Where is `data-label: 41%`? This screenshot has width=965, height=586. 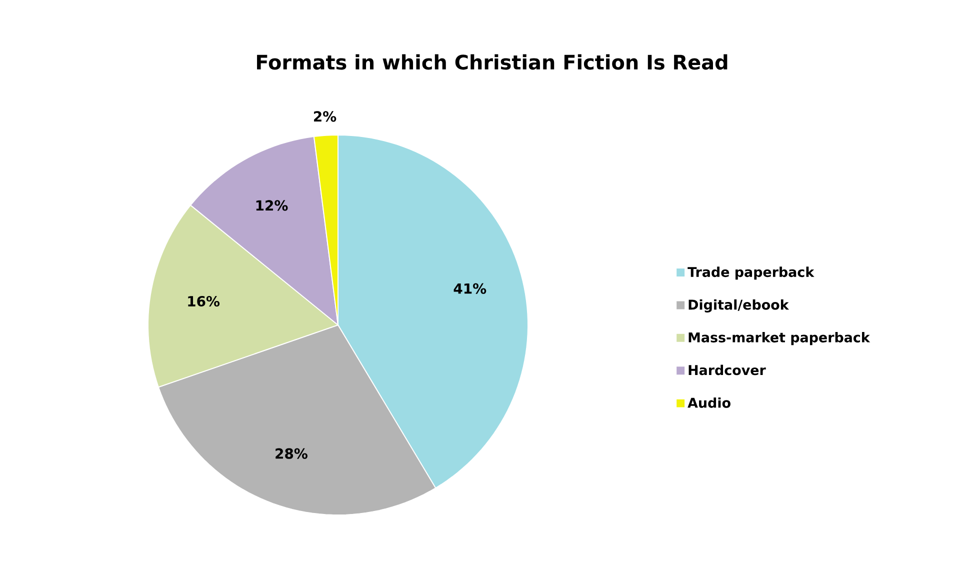
data-label: 41% is located at coordinates (470, 288).